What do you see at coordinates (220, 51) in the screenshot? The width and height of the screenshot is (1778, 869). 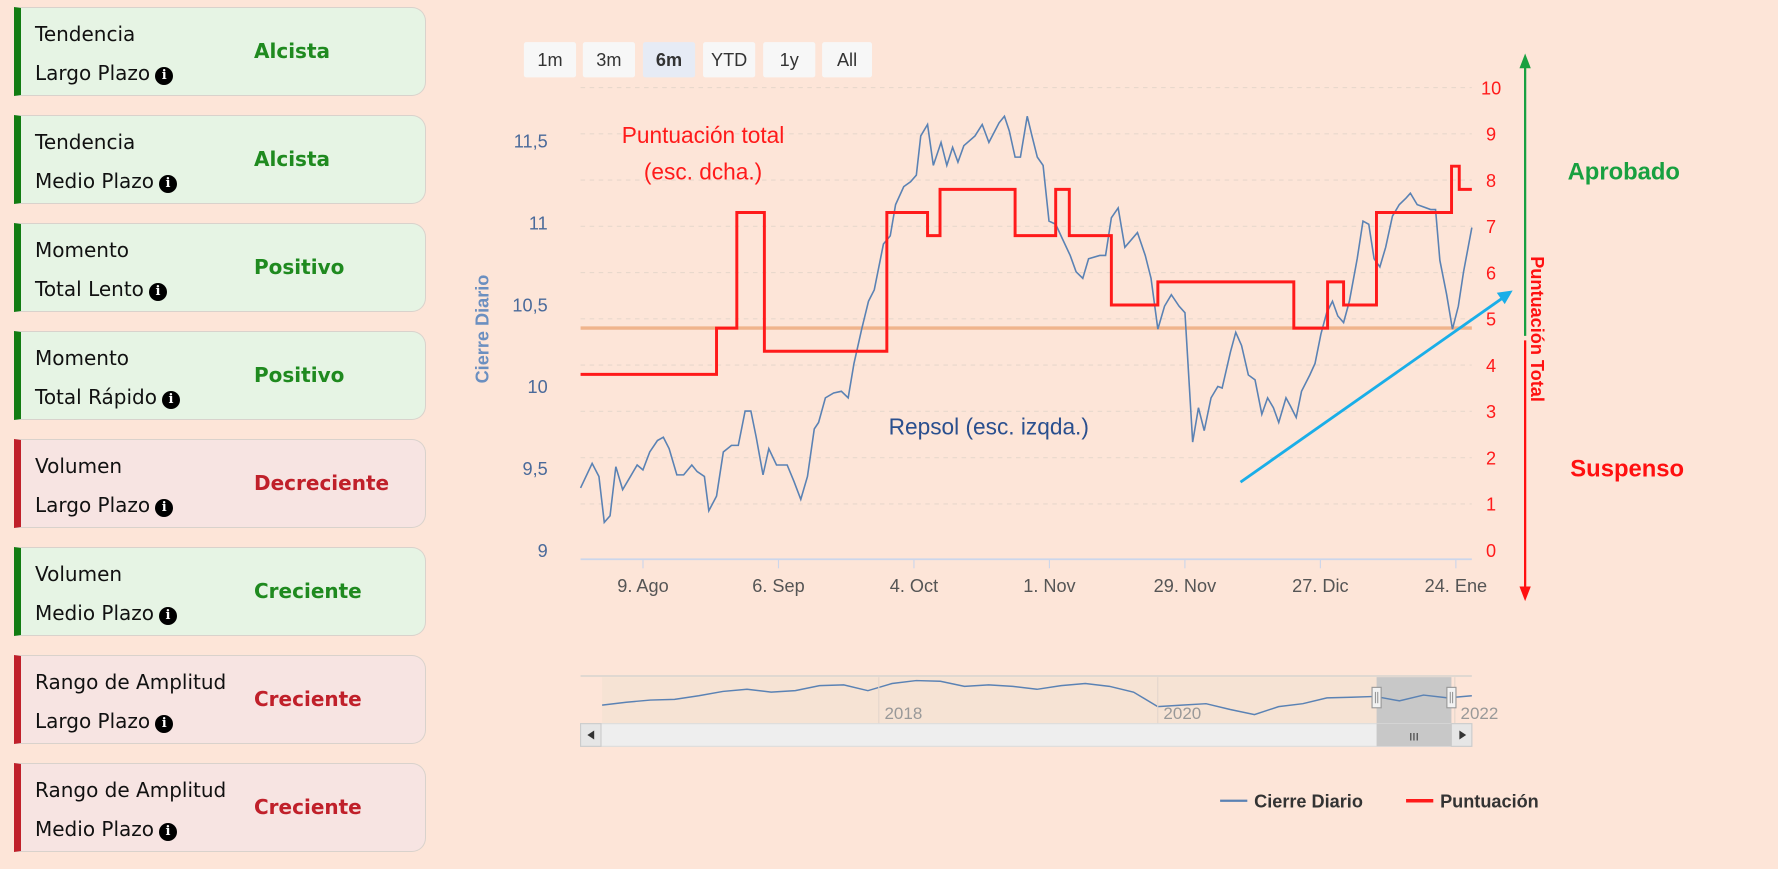 I see `indicator-card: Tendencia Largo Plazo i Alcista` at bounding box center [220, 51].